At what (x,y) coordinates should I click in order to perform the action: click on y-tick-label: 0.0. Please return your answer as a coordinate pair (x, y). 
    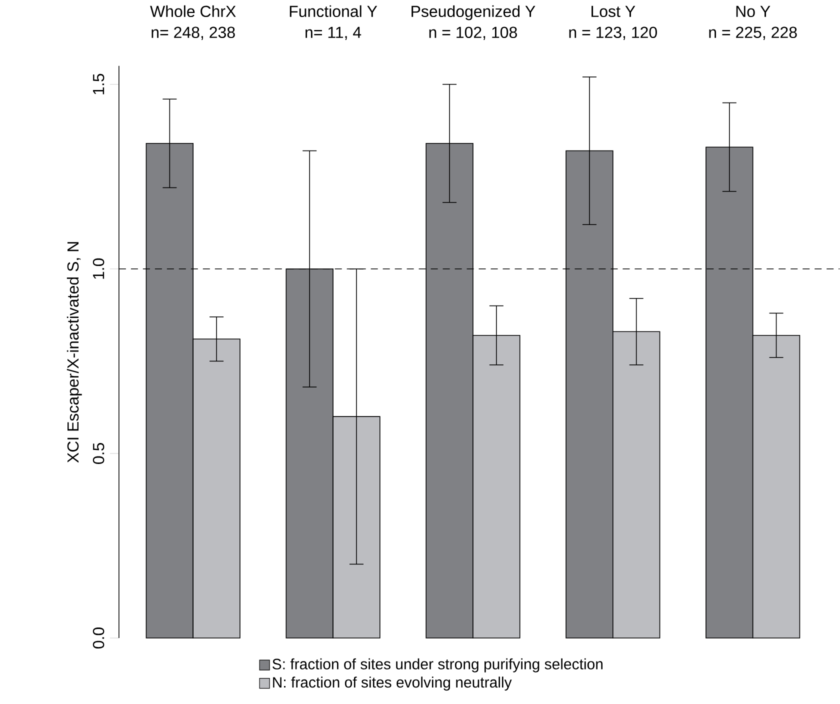
    Looking at the image, I should click on (98, 638).